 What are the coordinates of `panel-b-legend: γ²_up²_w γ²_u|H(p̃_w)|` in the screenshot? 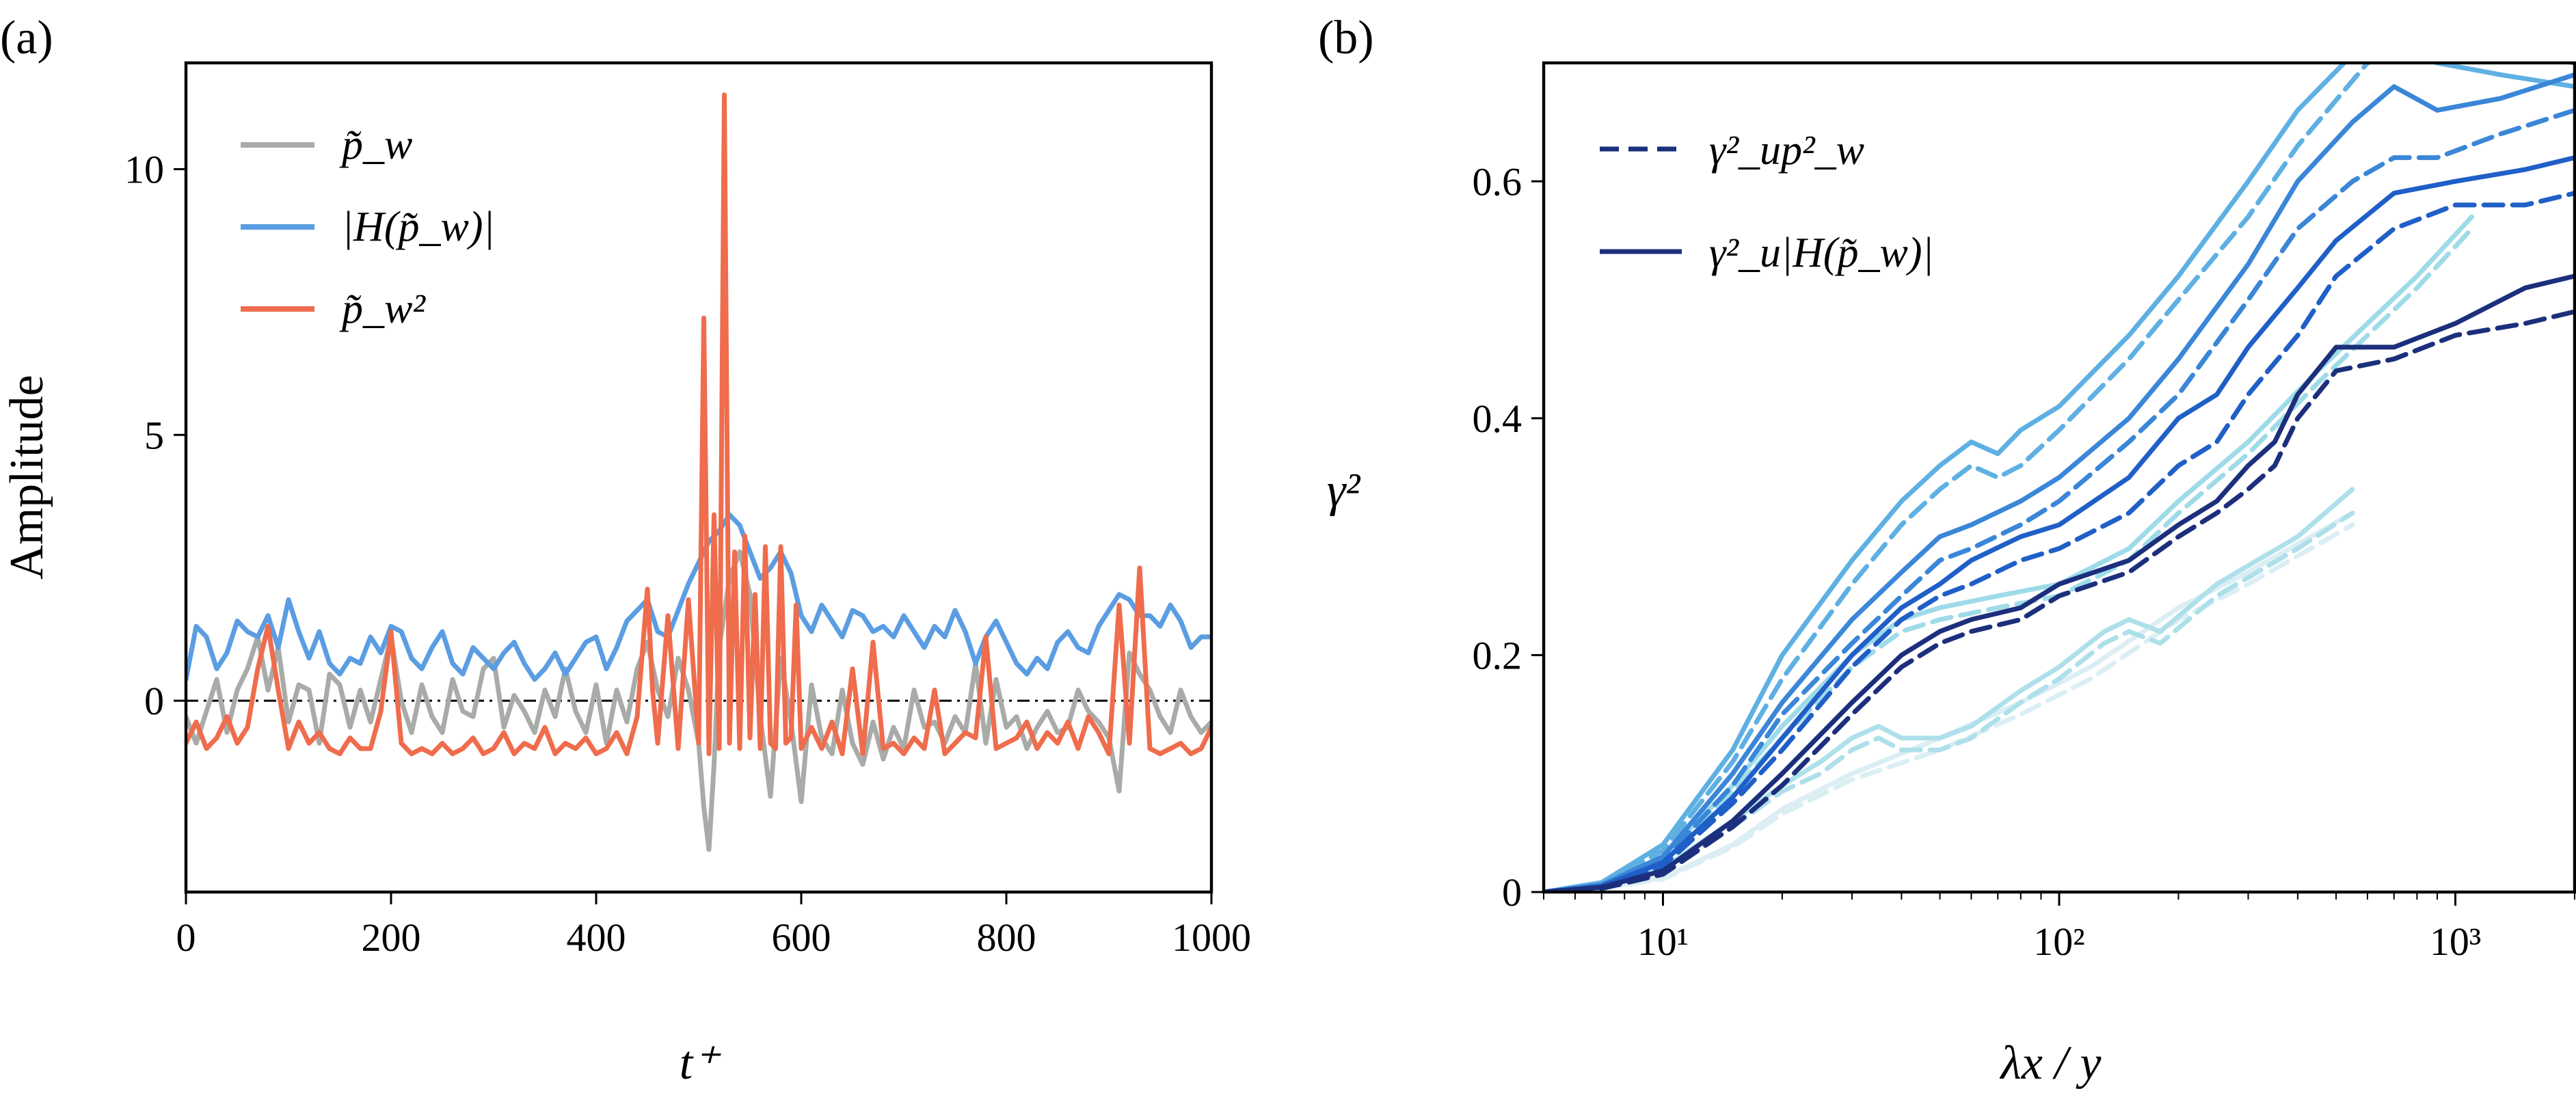 It's located at (1767, 201).